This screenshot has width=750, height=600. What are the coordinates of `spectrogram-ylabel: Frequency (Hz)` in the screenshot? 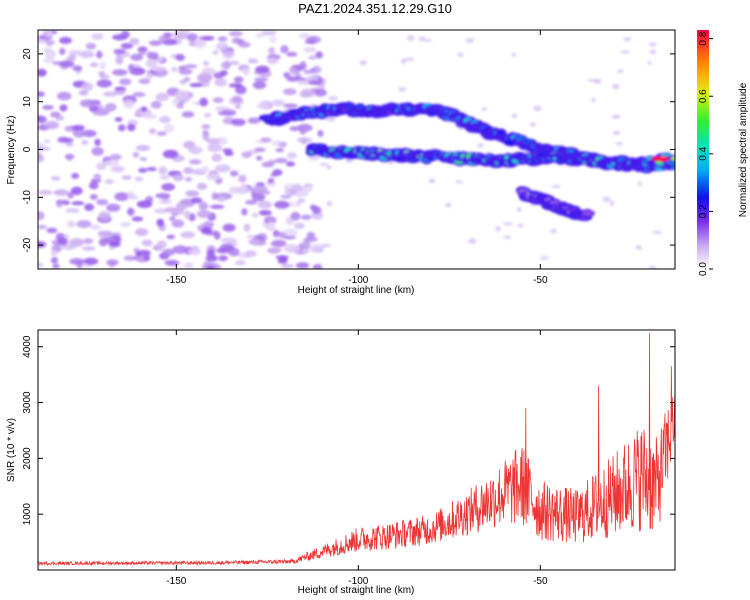 It's located at (11, 150).